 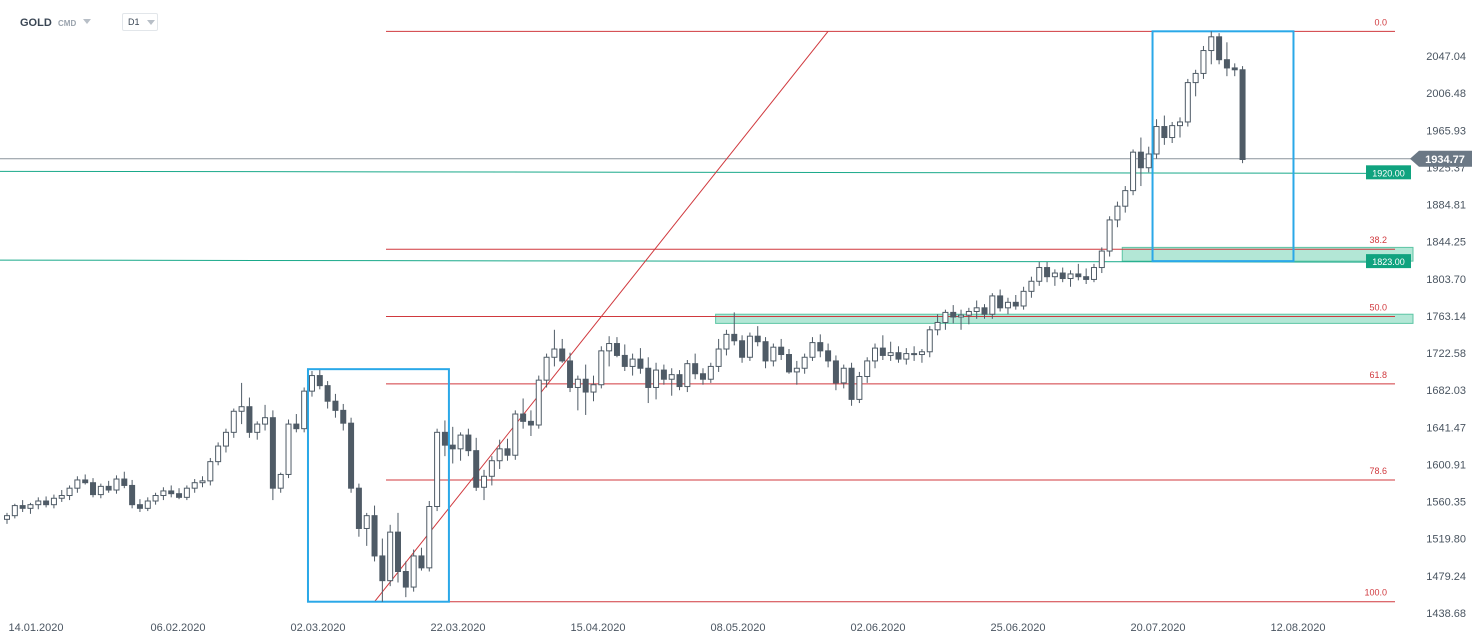 What do you see at coordinates (1157, 628) in the screenshot?
I see `x-axis-tick-label: 20.07.2020` at bounding box center [1157, 628].